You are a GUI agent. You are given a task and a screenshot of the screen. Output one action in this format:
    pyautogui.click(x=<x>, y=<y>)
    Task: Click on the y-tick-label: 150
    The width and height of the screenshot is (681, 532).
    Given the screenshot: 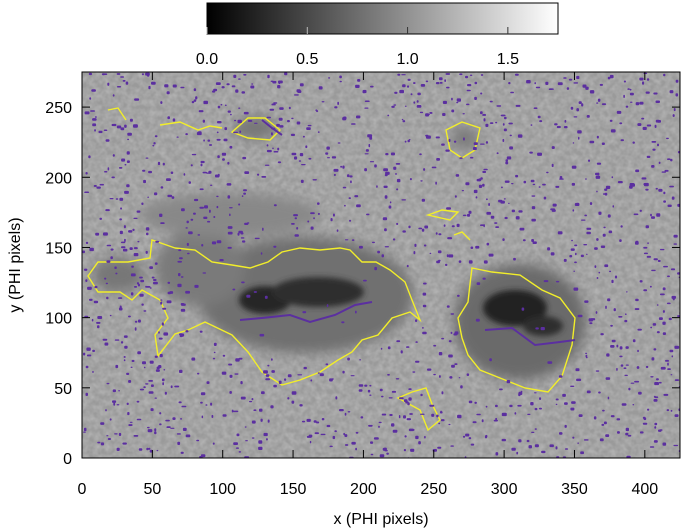 What is the action you would take?
    pyautogui.click(x=58, y=248)
    